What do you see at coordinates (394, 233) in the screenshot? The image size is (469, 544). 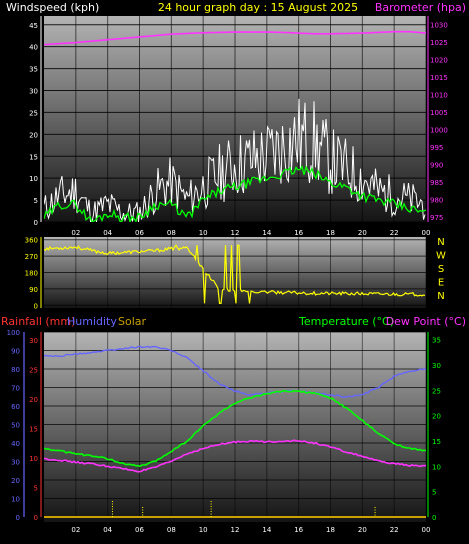 I see `x-tick-label: 22` at bounding box center [394, 233].